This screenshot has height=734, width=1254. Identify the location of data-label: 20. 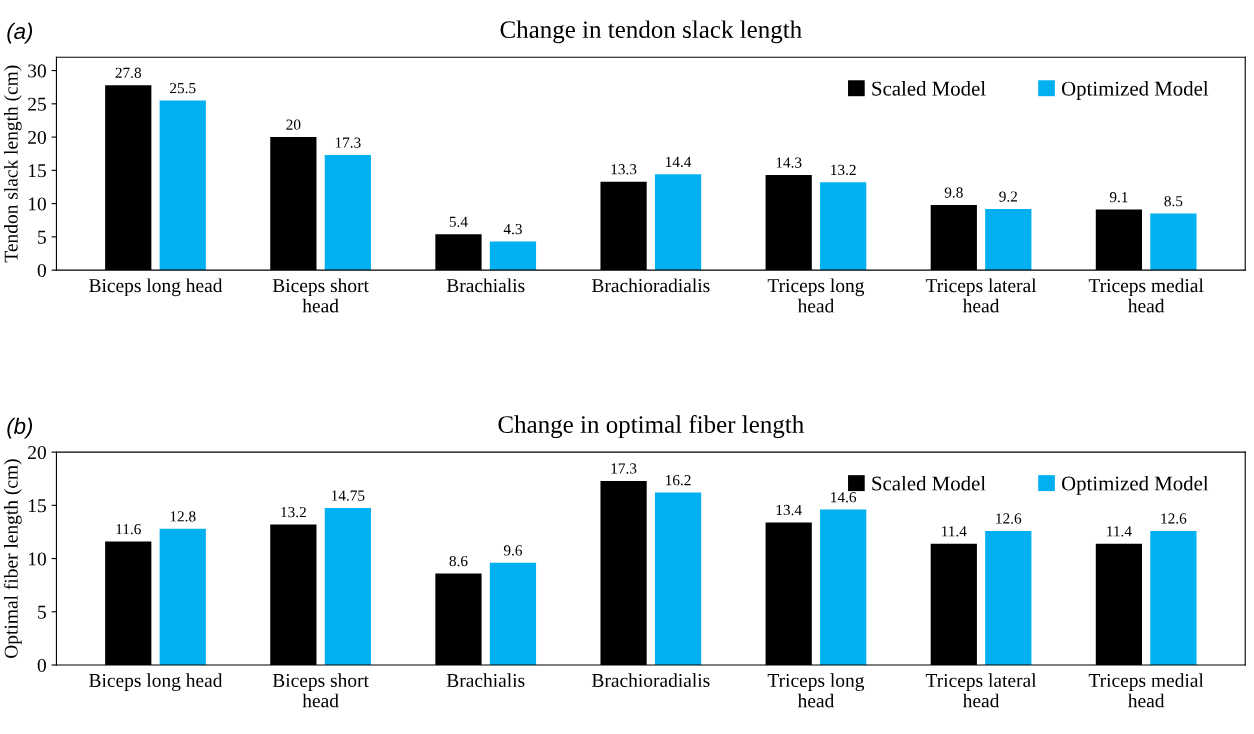
(293, 124).